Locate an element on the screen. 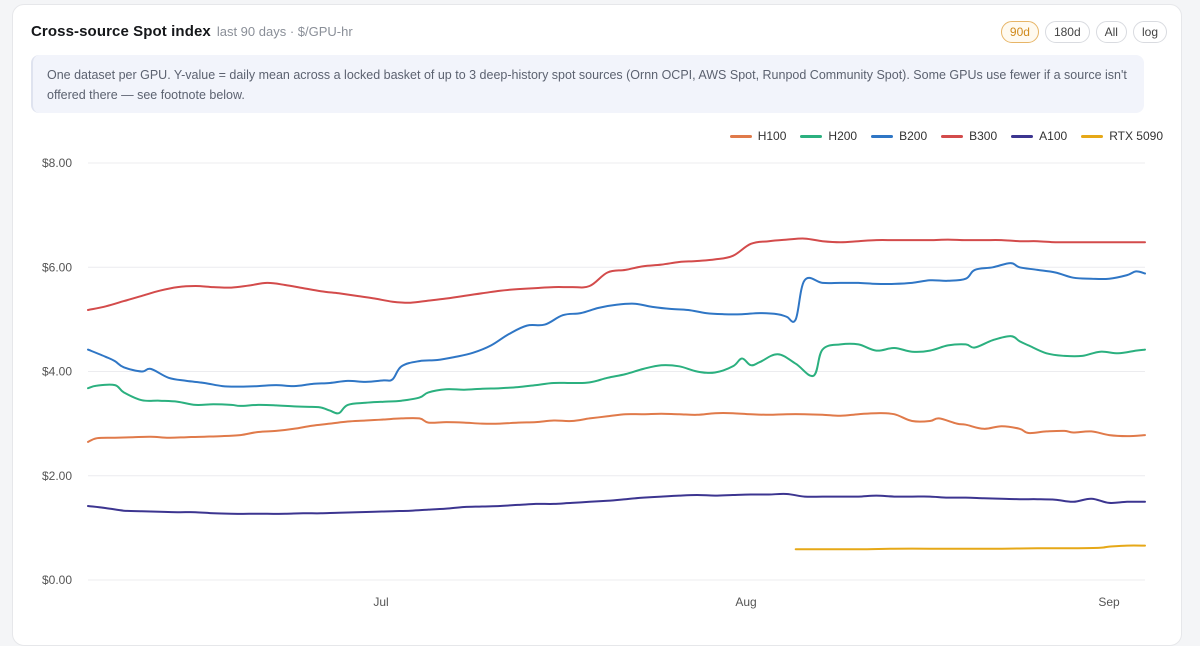 This screenshot has height=646, width=1200. legend-item-b200: B200 is located at coordinates (899, 136).